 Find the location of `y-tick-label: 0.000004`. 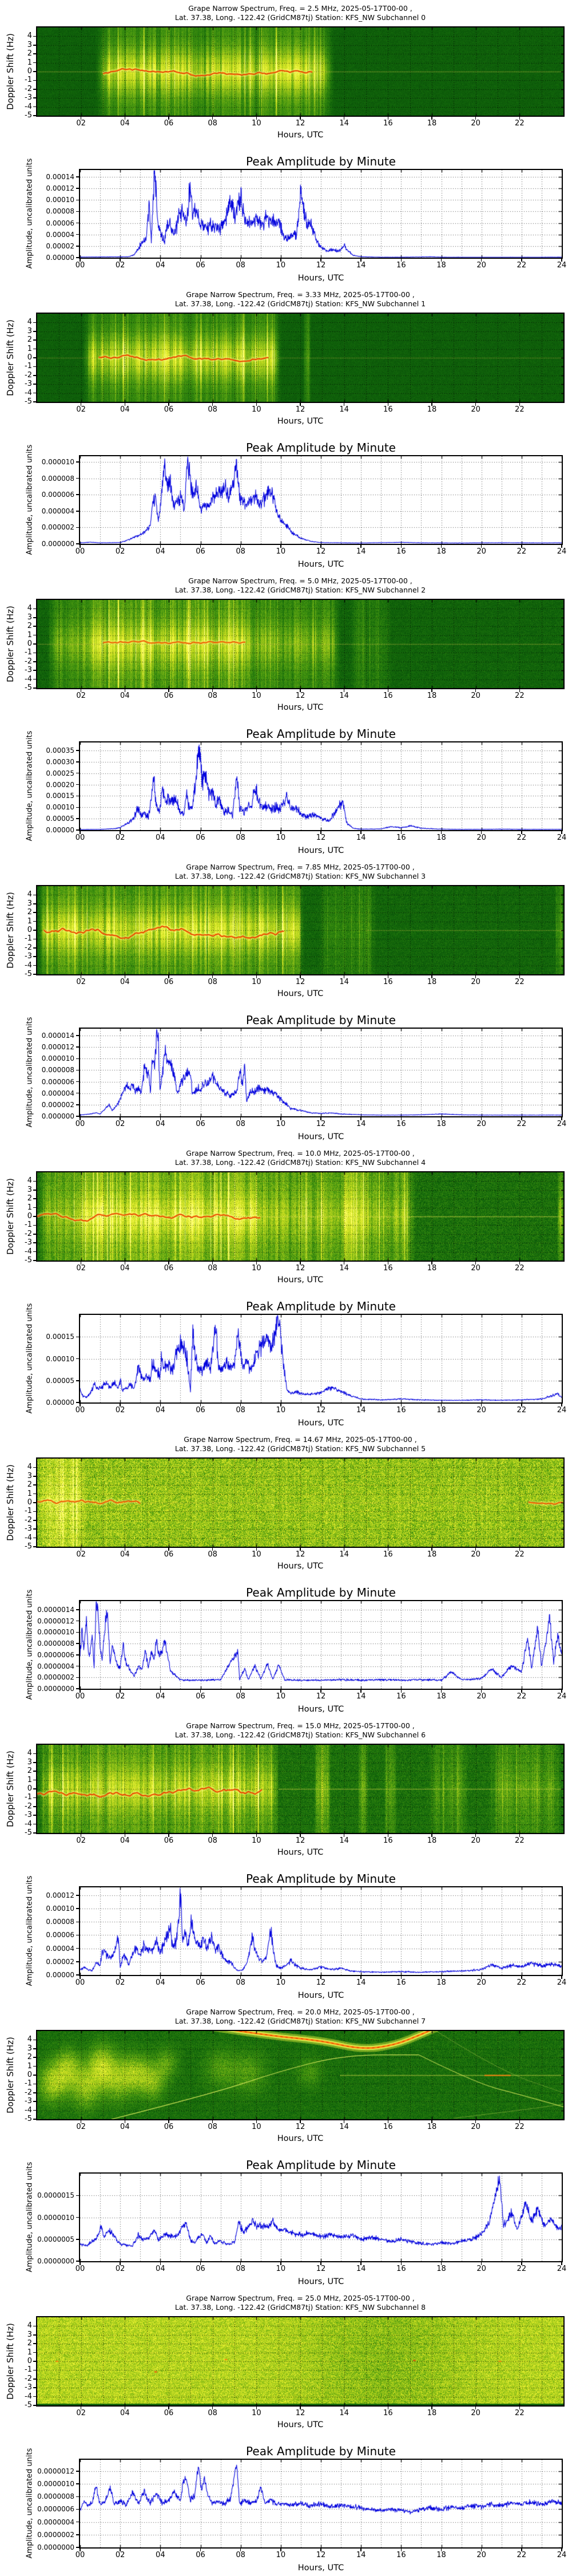

y-tick-label: 0.000004 is located at coordinates (57, 1093).